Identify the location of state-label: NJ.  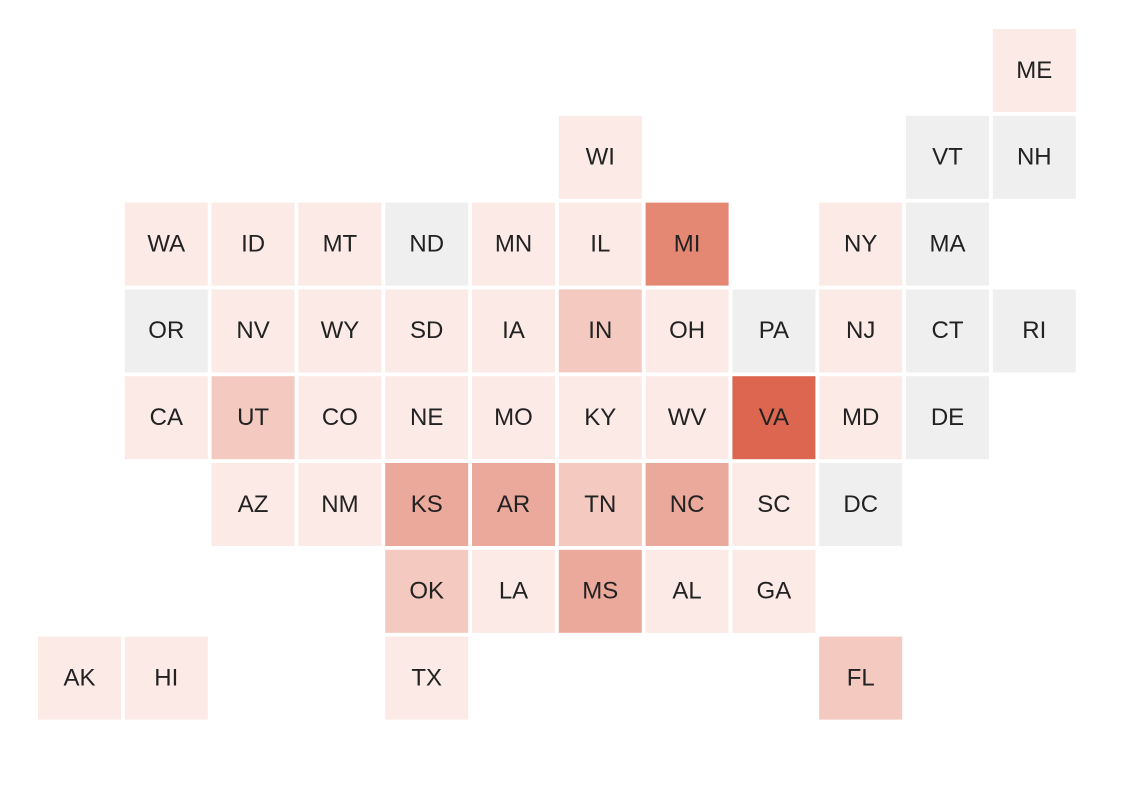
(860, 330).